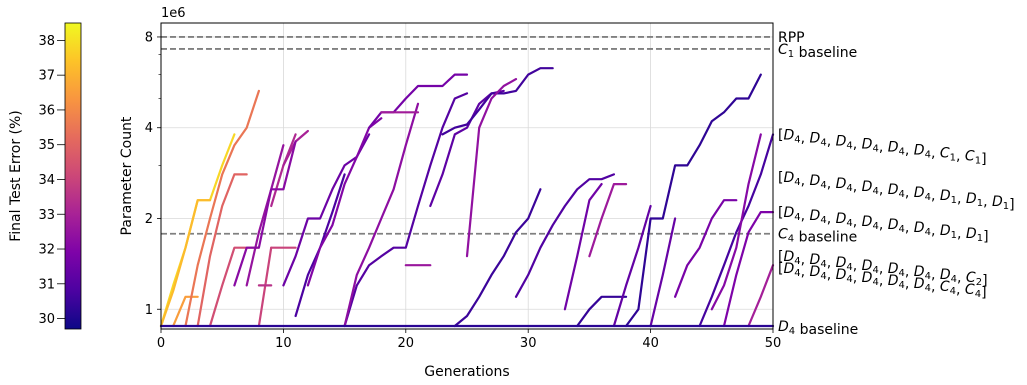 This screenshot has height=385, width=1027. I want to click on reference-label: D4 baseline, so click(818, 328).